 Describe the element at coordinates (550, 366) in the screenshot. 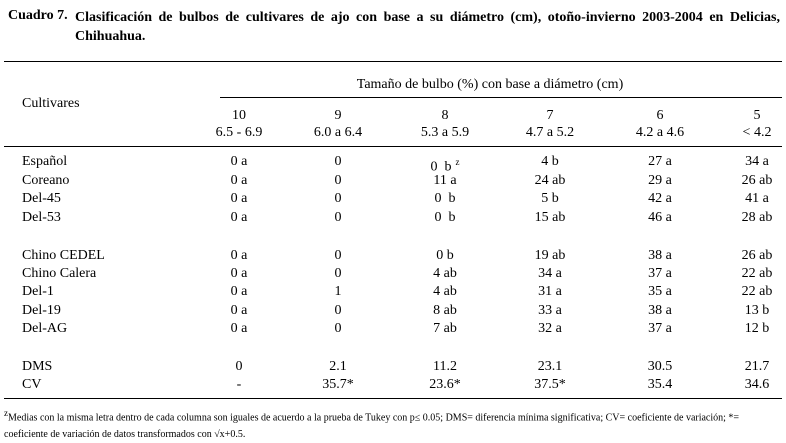

I see `cell: 23.1` at that location.